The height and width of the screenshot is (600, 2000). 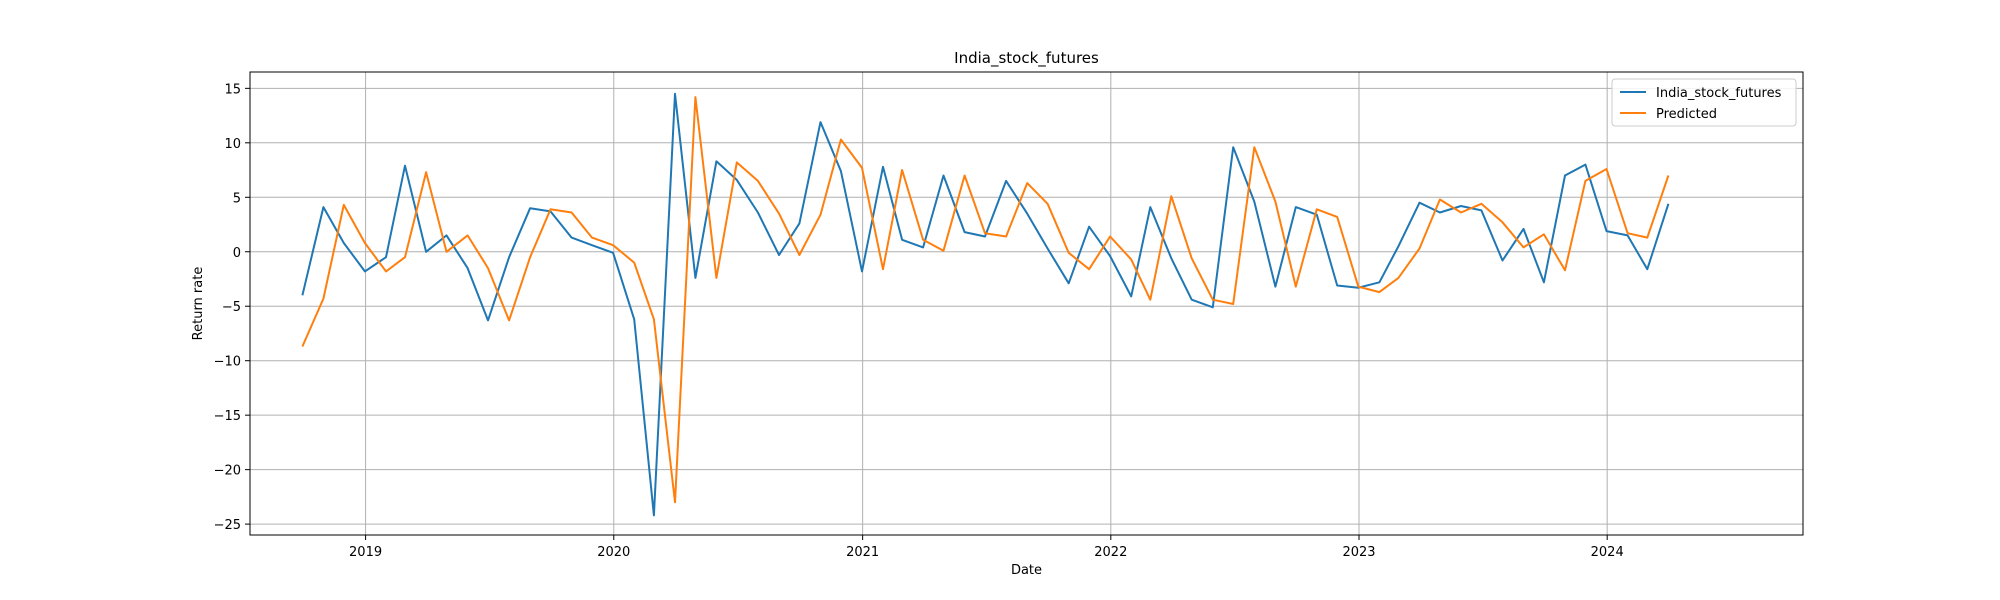 What do you see at coordinates (227, 416) in the screenshot?
I see `y-tick-label: −15` at bounding box center [227, 416].